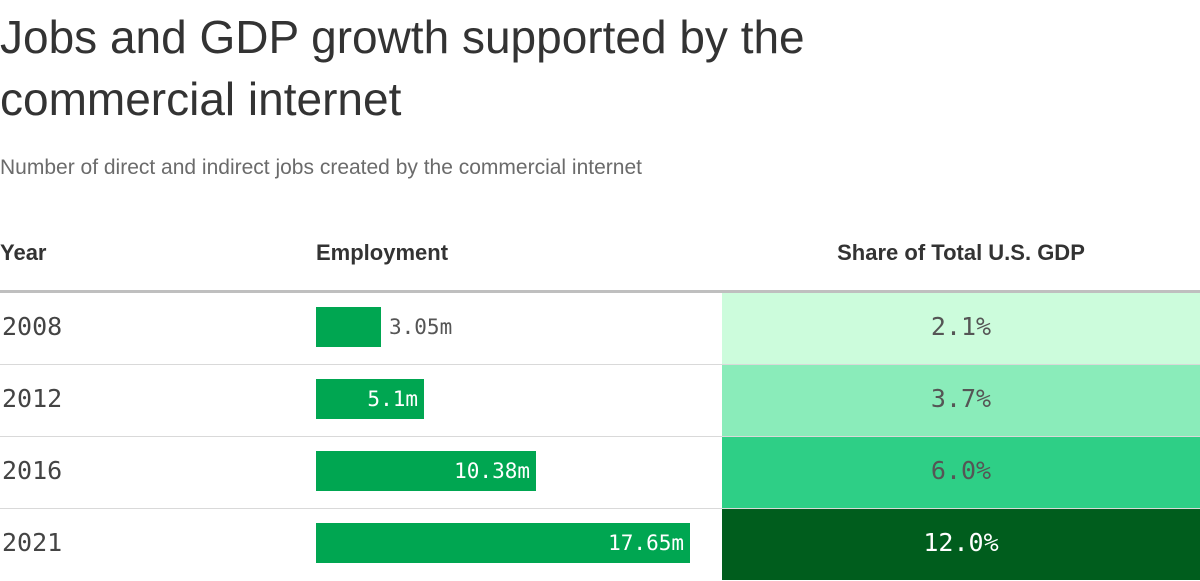 The width and height of the screenshot is (1200, 581). I want to click on table-row: 2021 17.65m 12.0%, so click(600, 545).